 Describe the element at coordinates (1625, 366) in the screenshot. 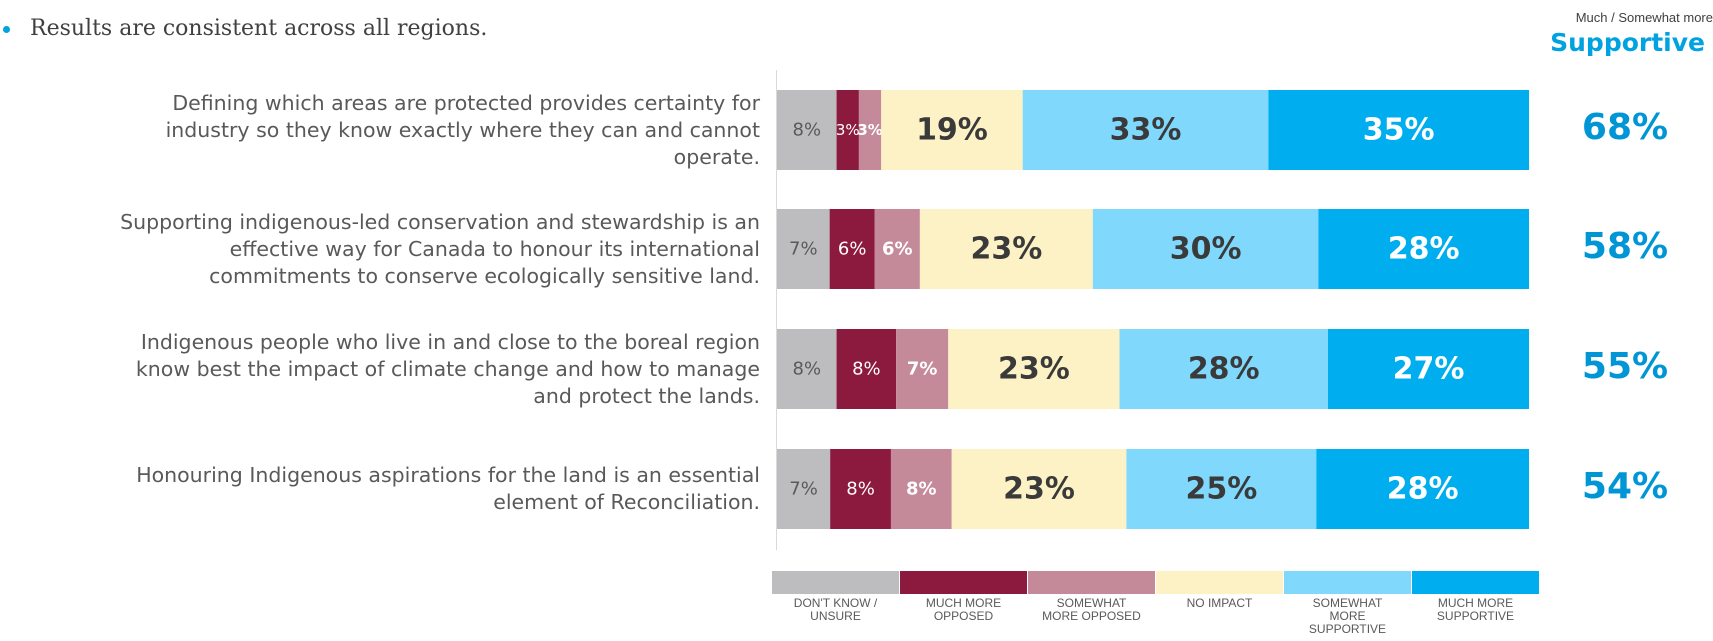

I see `supportive-total-value: 55%` at that location.